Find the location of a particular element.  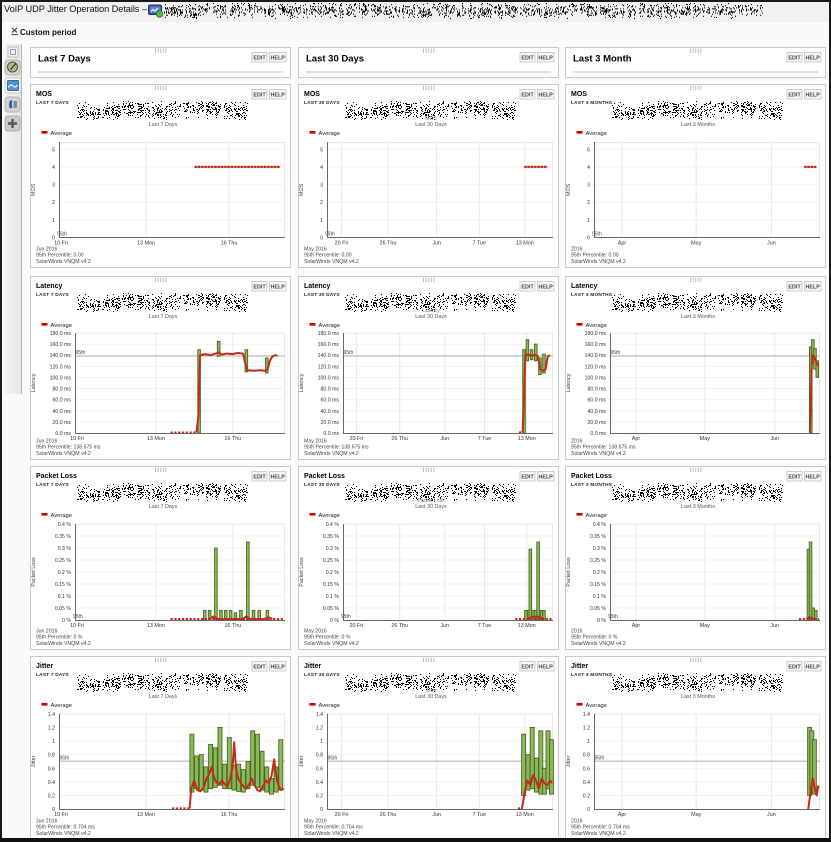

svg-text: 10 Fri is located at coordinates (61, 244).